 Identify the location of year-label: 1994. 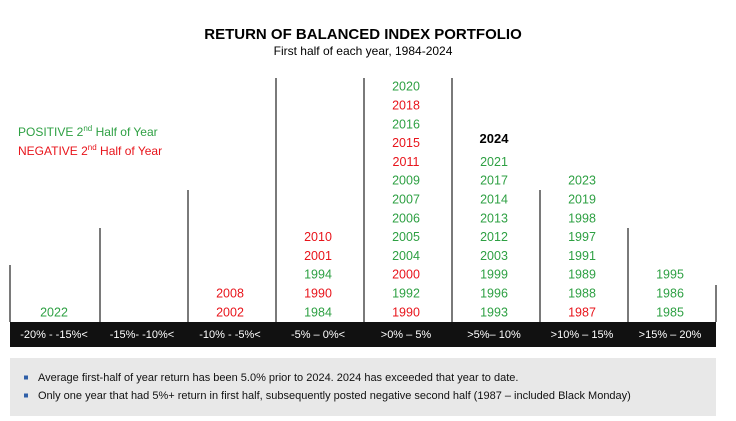
(318, 275).